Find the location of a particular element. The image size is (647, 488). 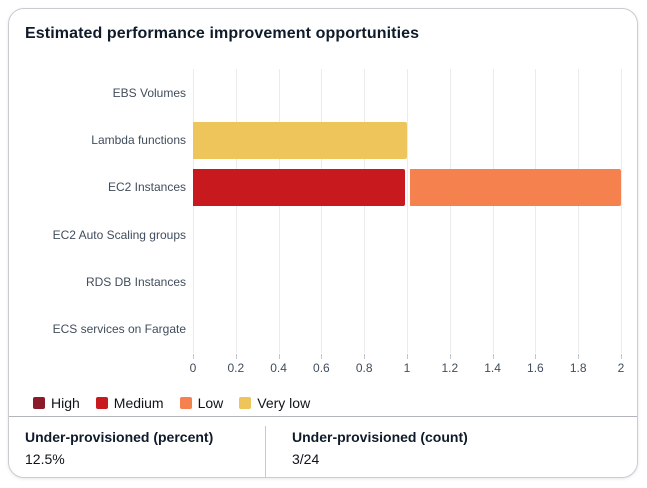

metric: Under-provisioned (percent) 12.5% is located at coordinates (137, 451).